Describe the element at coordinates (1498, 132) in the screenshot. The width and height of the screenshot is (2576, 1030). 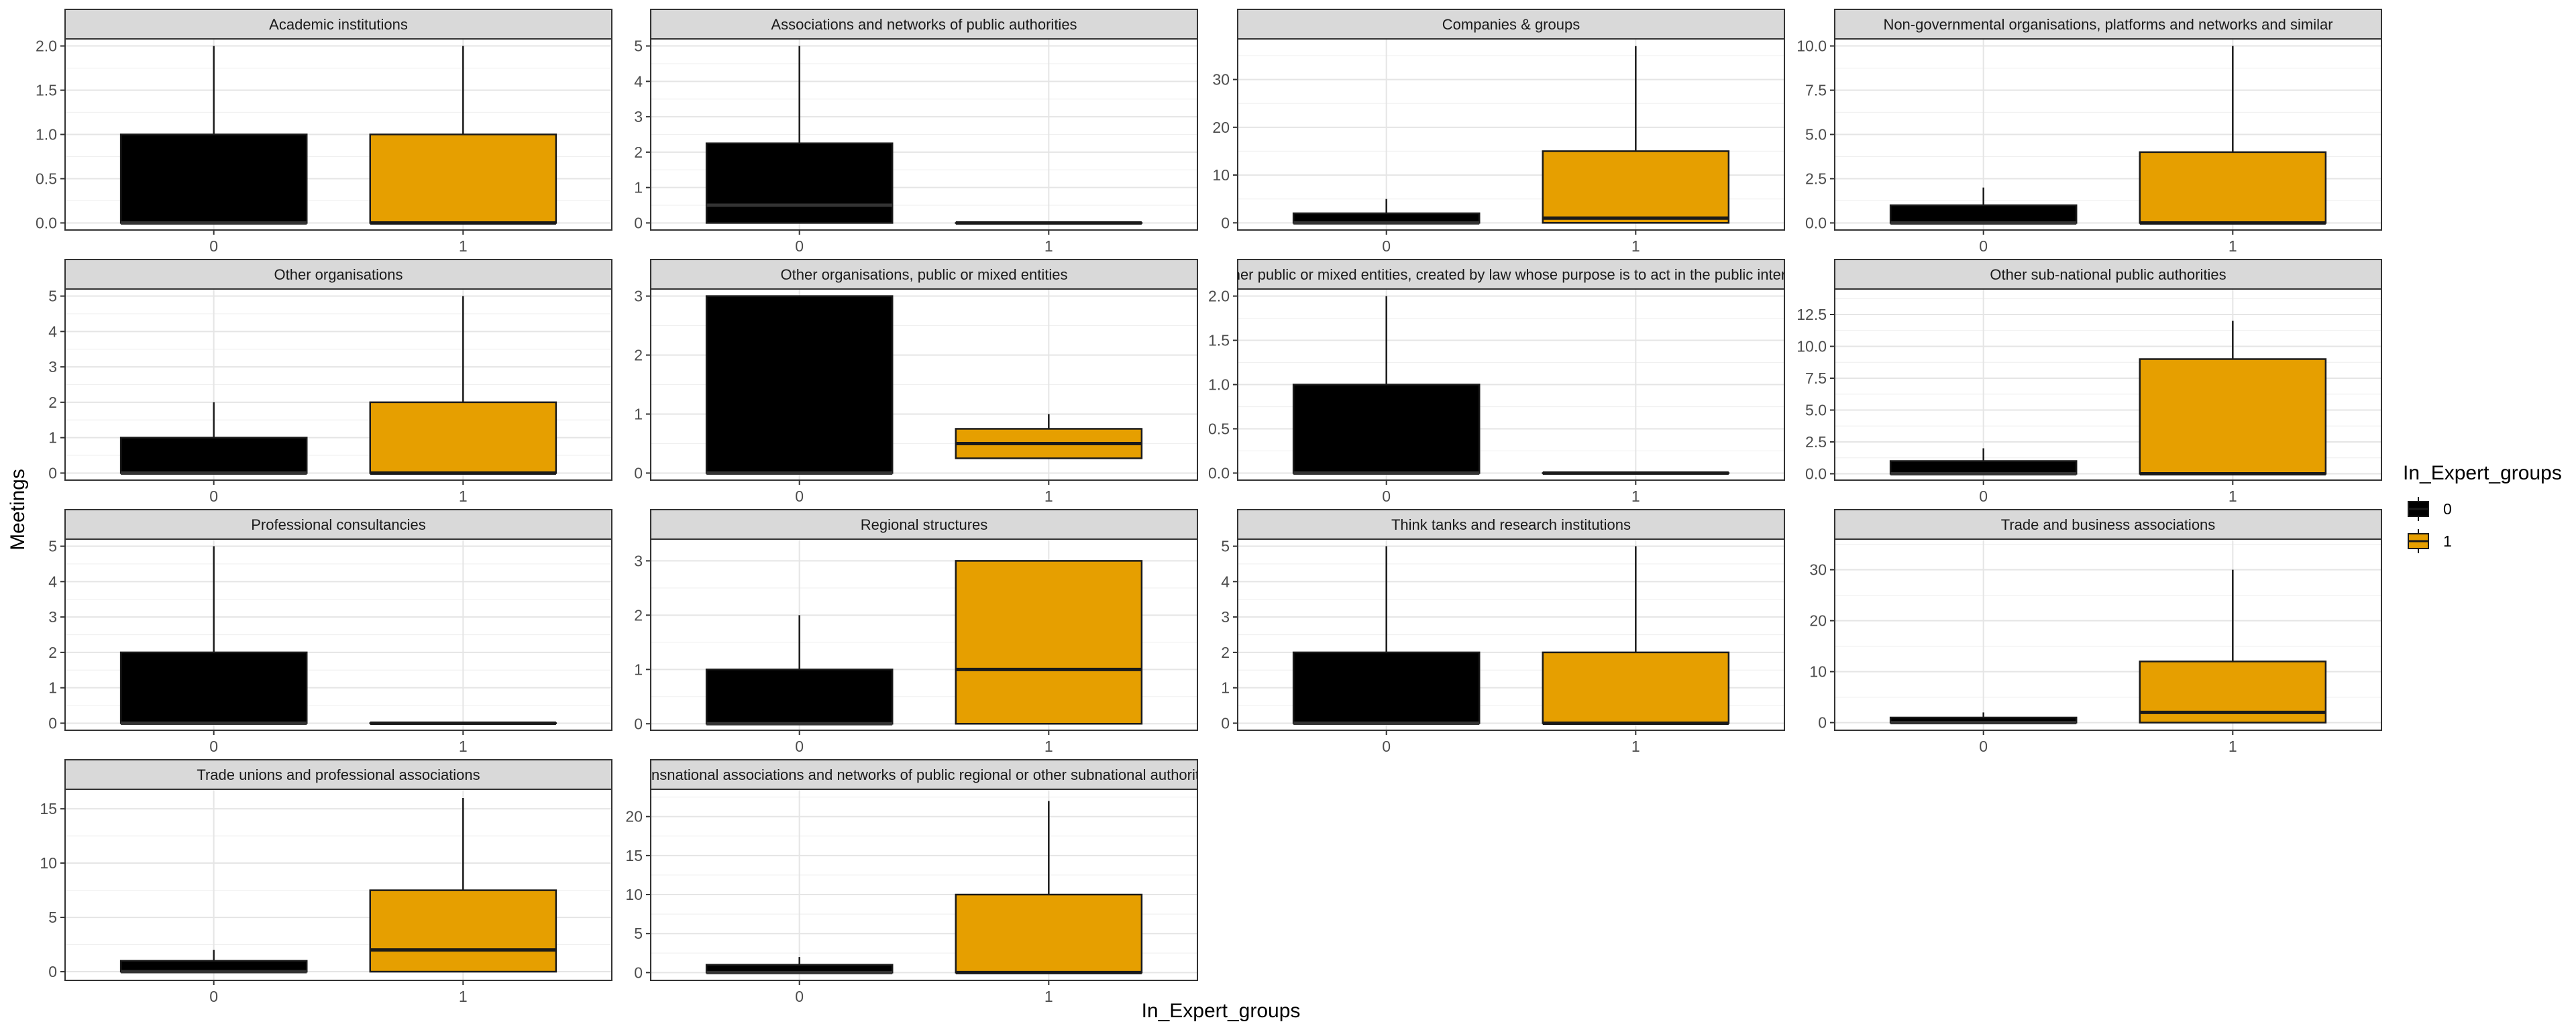
I see `facet-panel: Companies & groups 0 10 20 30 0 1` at that location.